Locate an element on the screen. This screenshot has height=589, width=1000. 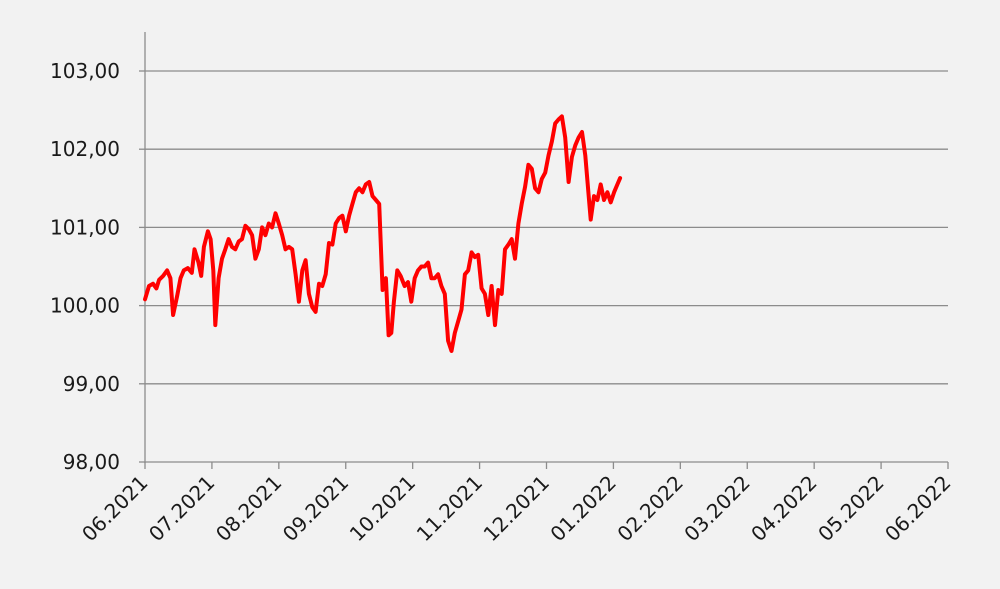
y-tick-label: 100,00 is located at coordinates (85, 306).